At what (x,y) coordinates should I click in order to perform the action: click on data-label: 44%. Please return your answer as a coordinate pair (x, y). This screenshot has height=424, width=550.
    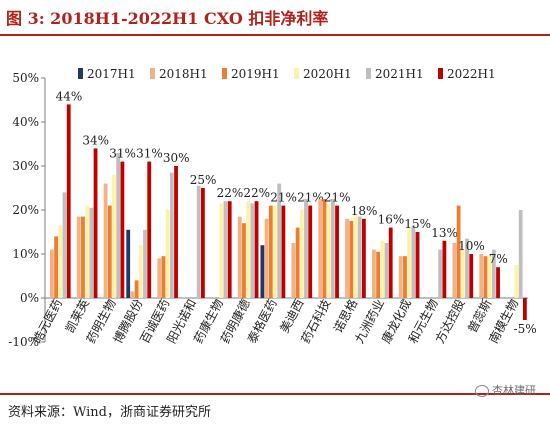
    Looking at the image, I should click on (69, 96).